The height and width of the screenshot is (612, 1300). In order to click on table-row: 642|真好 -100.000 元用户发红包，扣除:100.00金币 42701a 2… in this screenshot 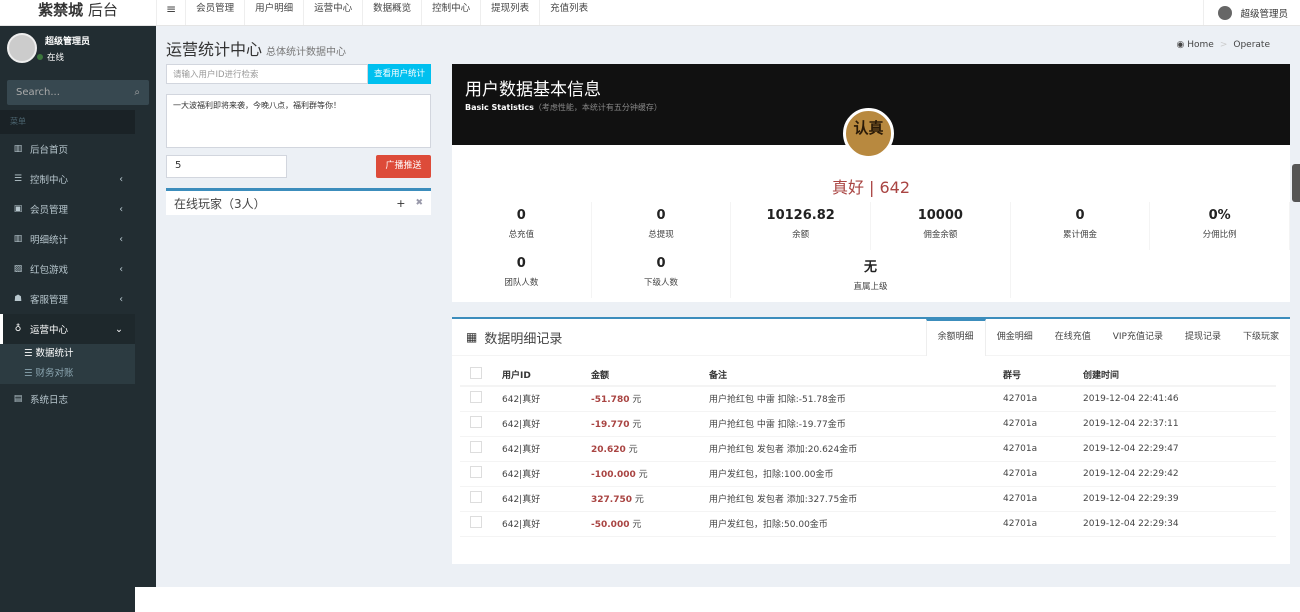, I will do `click(868, 474)`.